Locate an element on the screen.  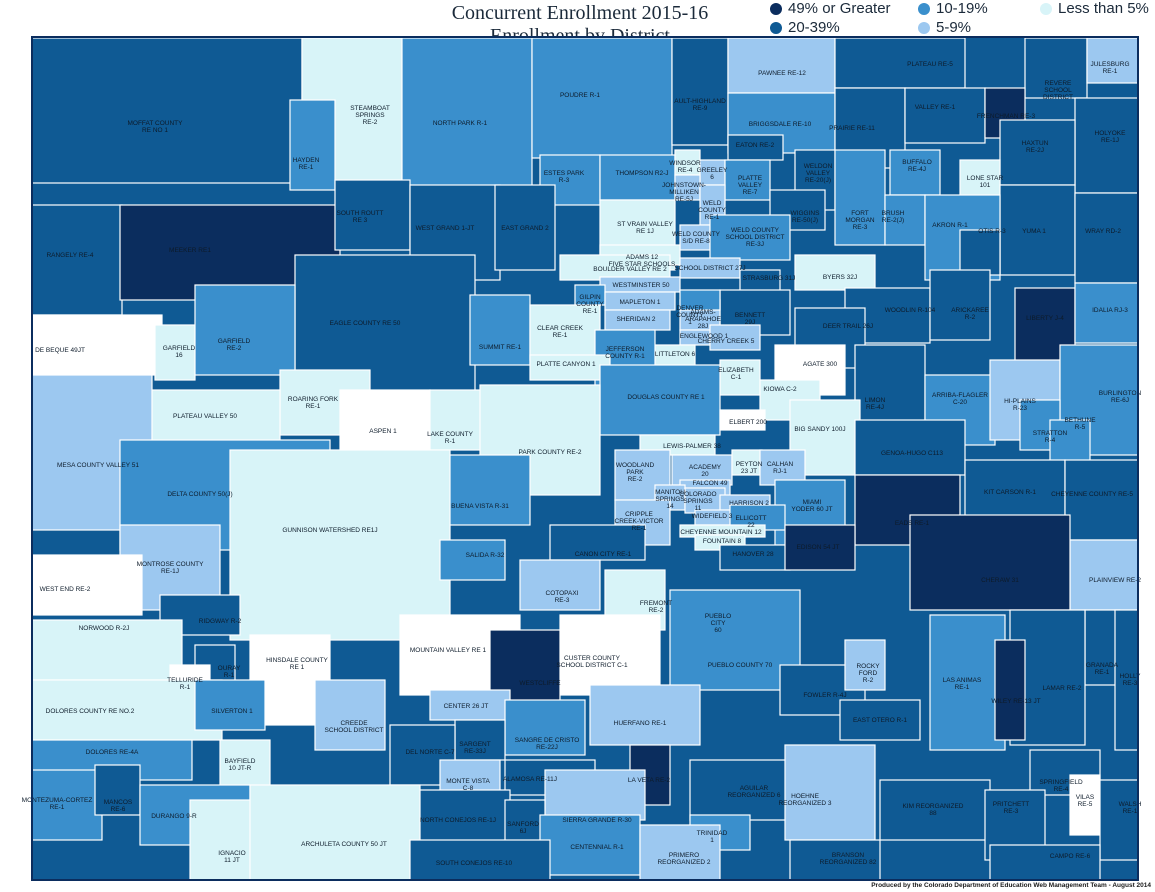
district-center-26-jt is located at coordinates (470, 705).